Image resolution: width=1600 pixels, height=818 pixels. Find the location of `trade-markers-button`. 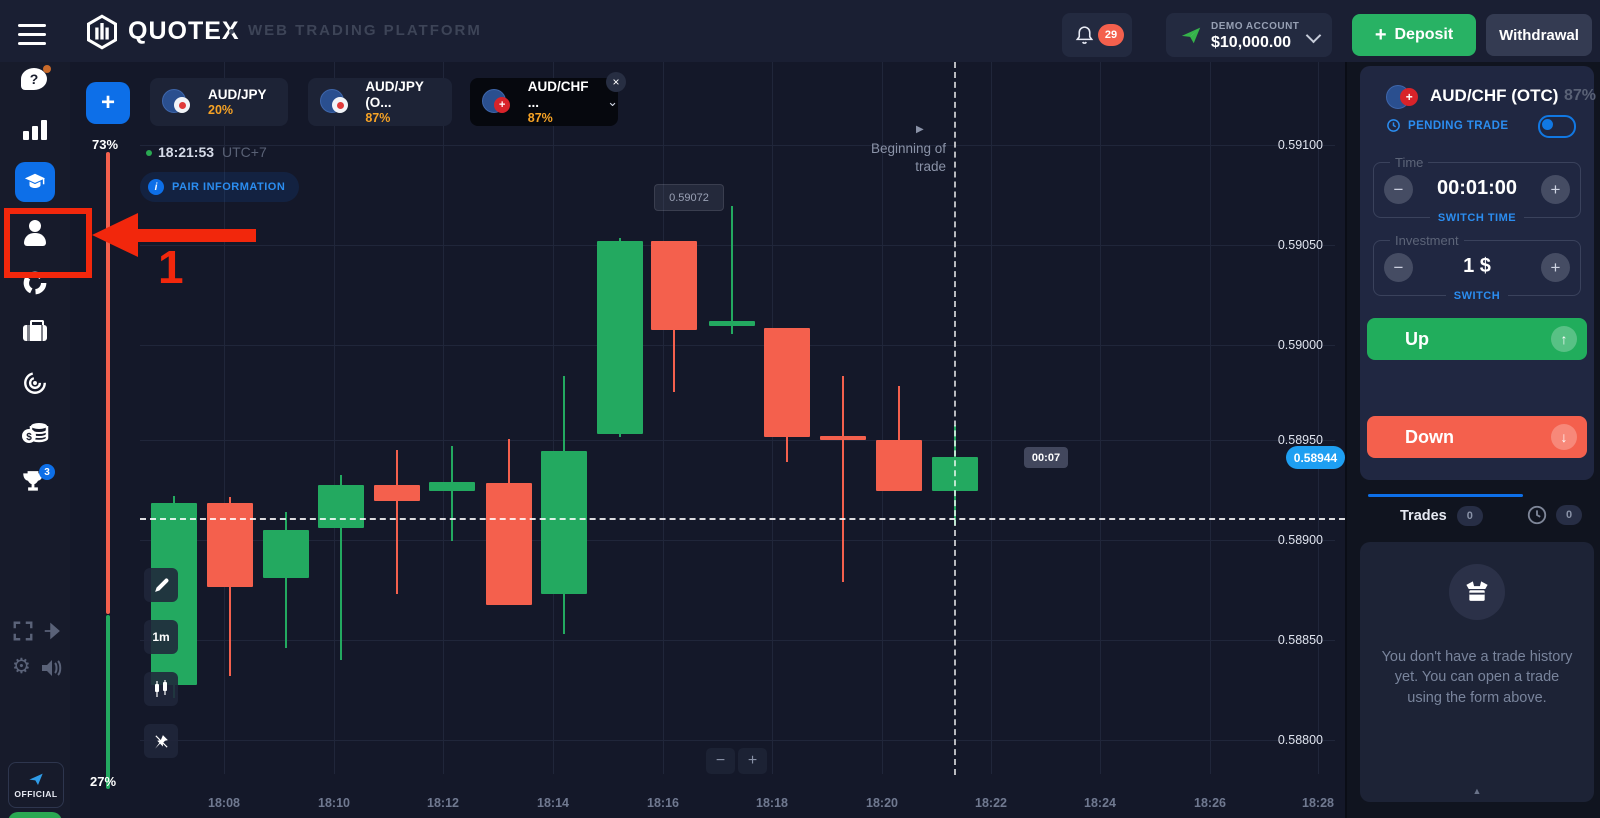

trade-markers-button is located at coordinates (161, 741).